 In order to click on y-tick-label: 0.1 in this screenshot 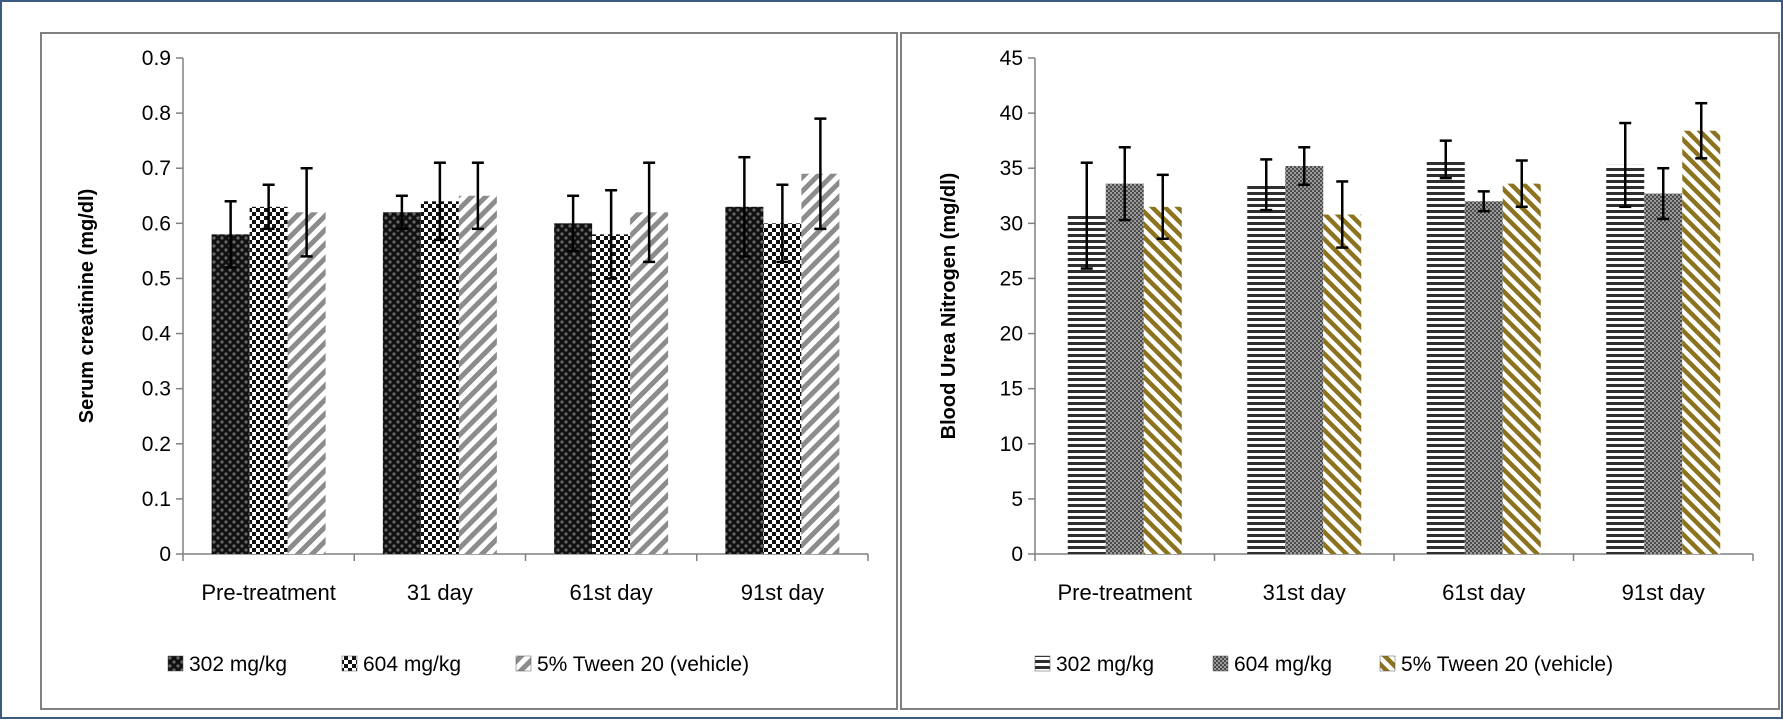, I will do `click(156, 499)`.